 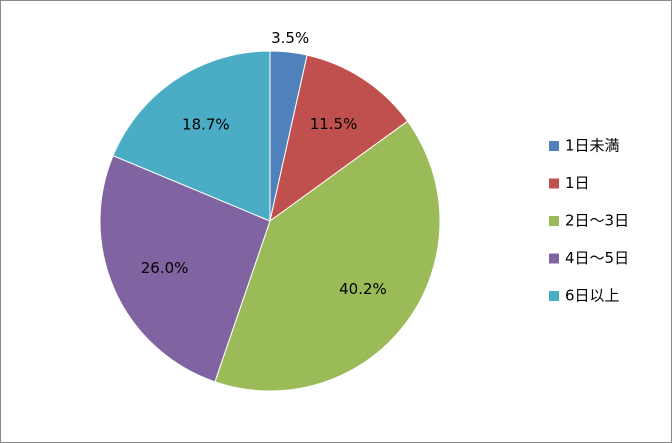 I want to click on data-label: 3.5%, so click(x=290, y=38).